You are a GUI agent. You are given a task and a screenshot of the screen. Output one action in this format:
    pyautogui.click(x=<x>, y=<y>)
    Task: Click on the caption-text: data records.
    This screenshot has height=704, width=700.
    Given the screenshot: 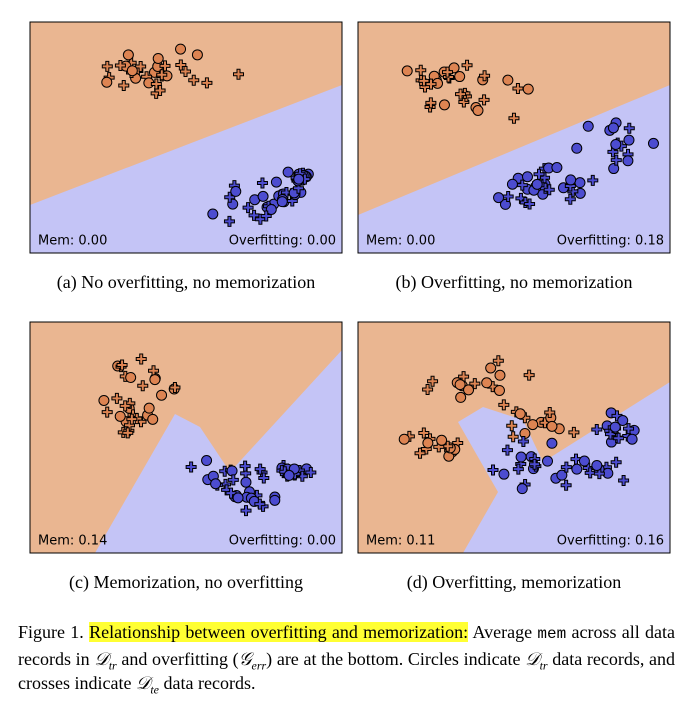 What is the action you would take?
    pyautogui.click(x=209, y=683)
    